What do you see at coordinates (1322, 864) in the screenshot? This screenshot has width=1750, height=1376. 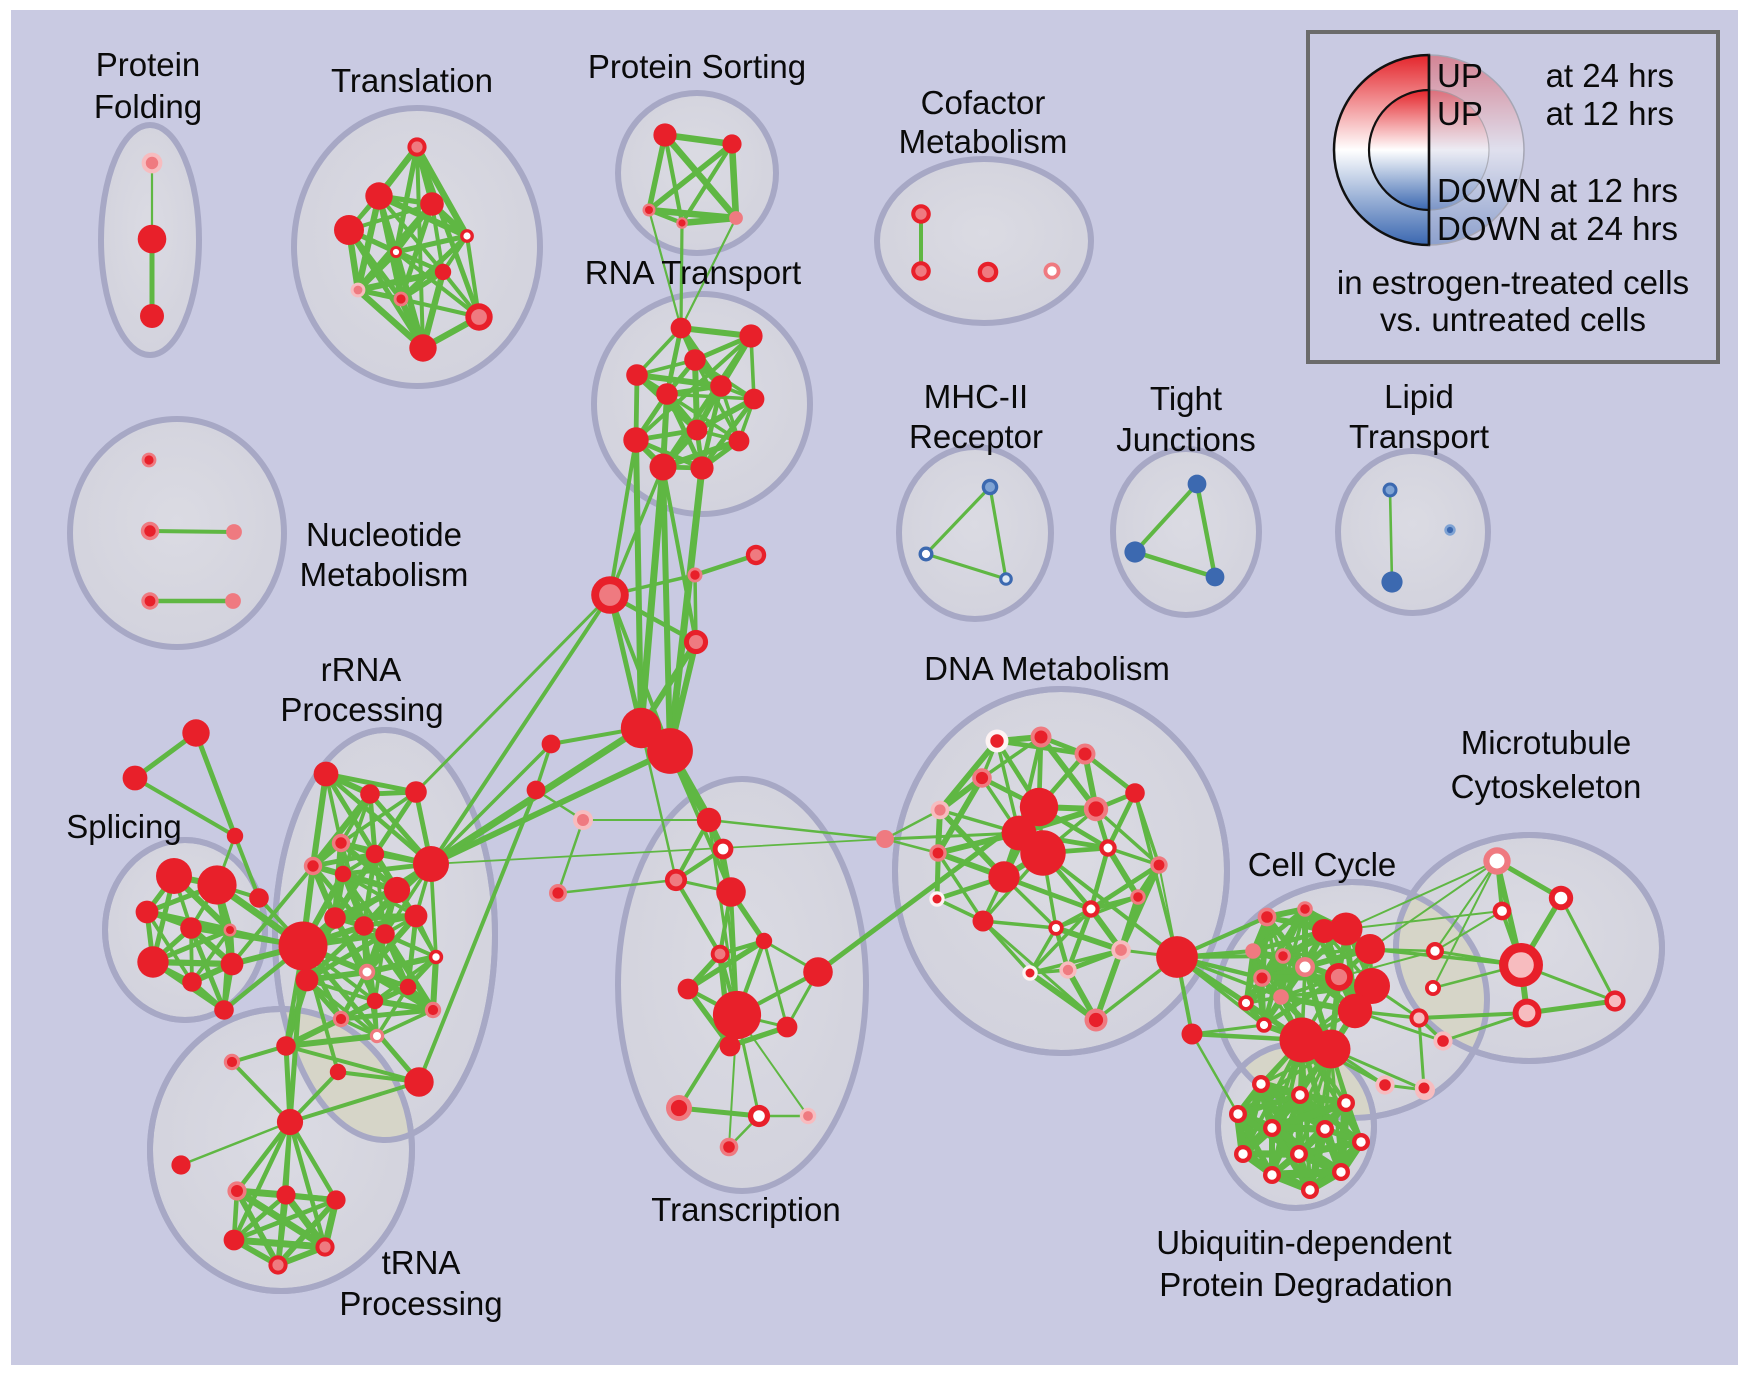 I see `svg-text: Cell Cycle` at bounding box center [1322, 864].